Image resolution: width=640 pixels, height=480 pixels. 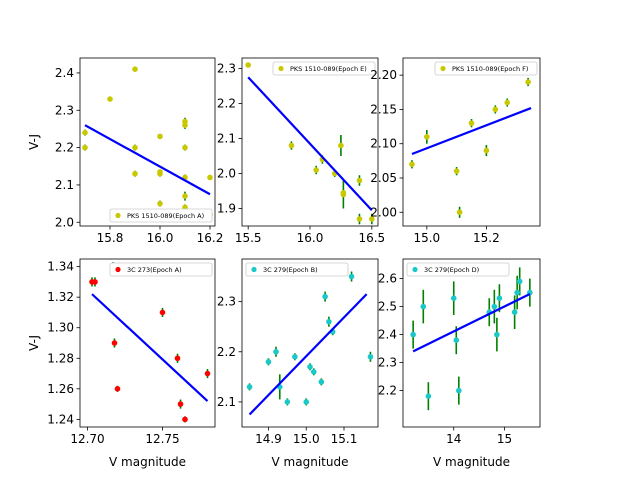 I want to click on legend: PKS 1510-089(Epoch E), so click(x=324, y=68).